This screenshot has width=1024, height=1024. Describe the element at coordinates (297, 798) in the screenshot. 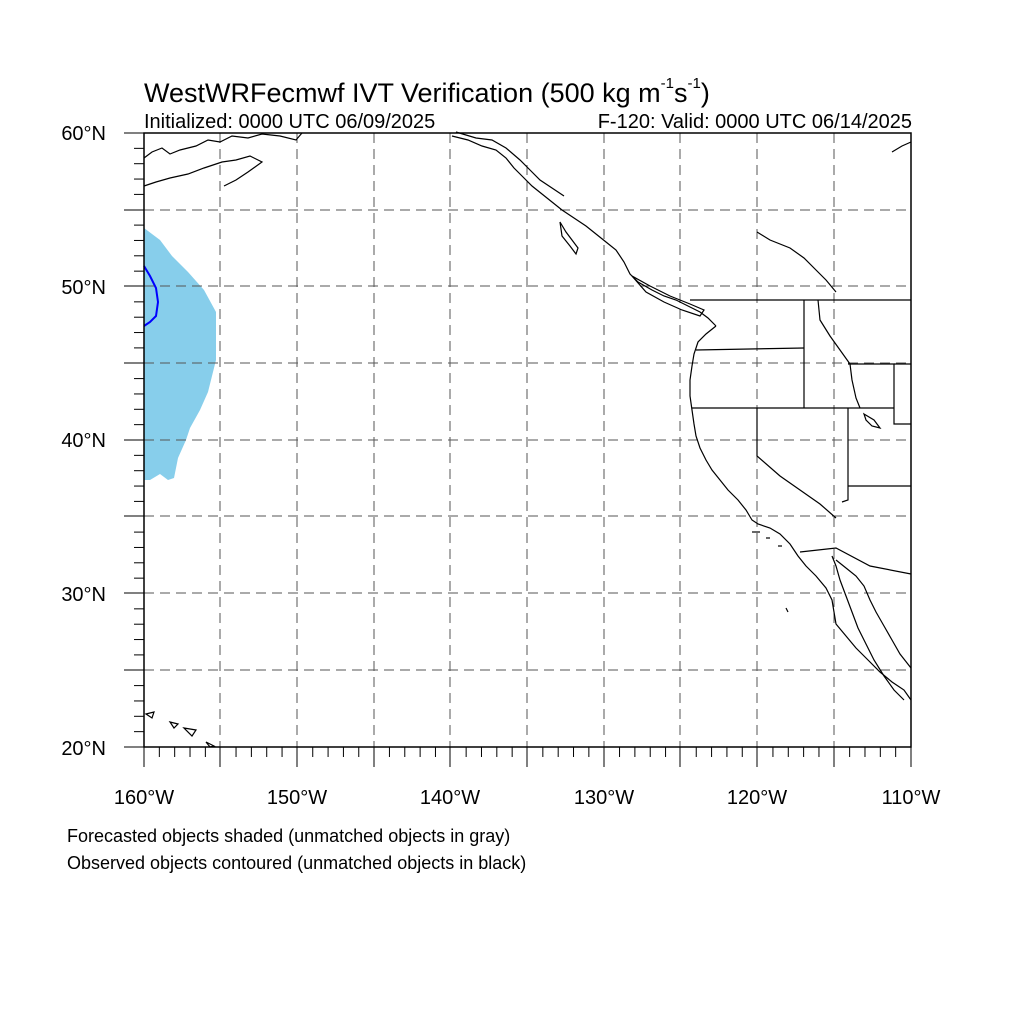

I see `lon-label-150w: 150°W` at that location.